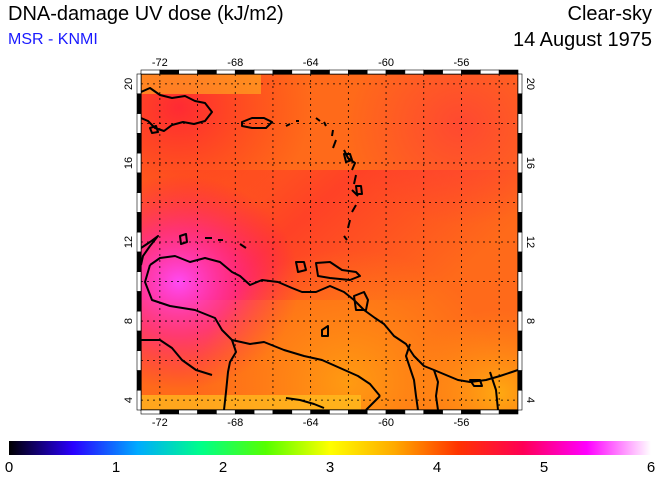 Image resolution: width=660 pixels, height=480 pixels. What do you see at coordinates (582, 40) in the screenshot?
I see `date-label: 14 August 1975` at bounding box center [582, 40].